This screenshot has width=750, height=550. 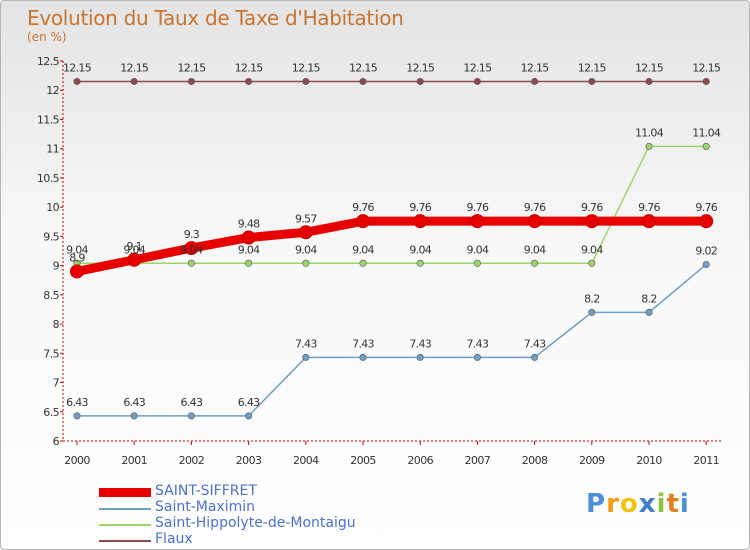 I want to click on proxiti-logo: Proxiti, so click(x=638, y=504).